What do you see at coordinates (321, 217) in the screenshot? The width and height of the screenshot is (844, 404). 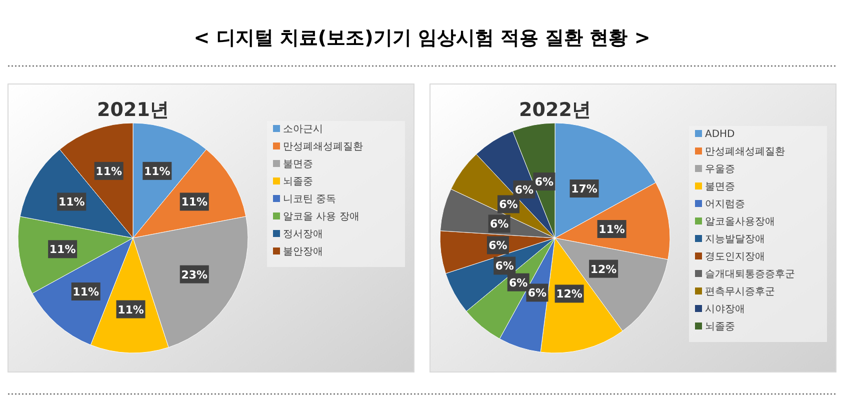 I see `legend-label: 알코올 사용 장애` at bounding box center [321, 217].